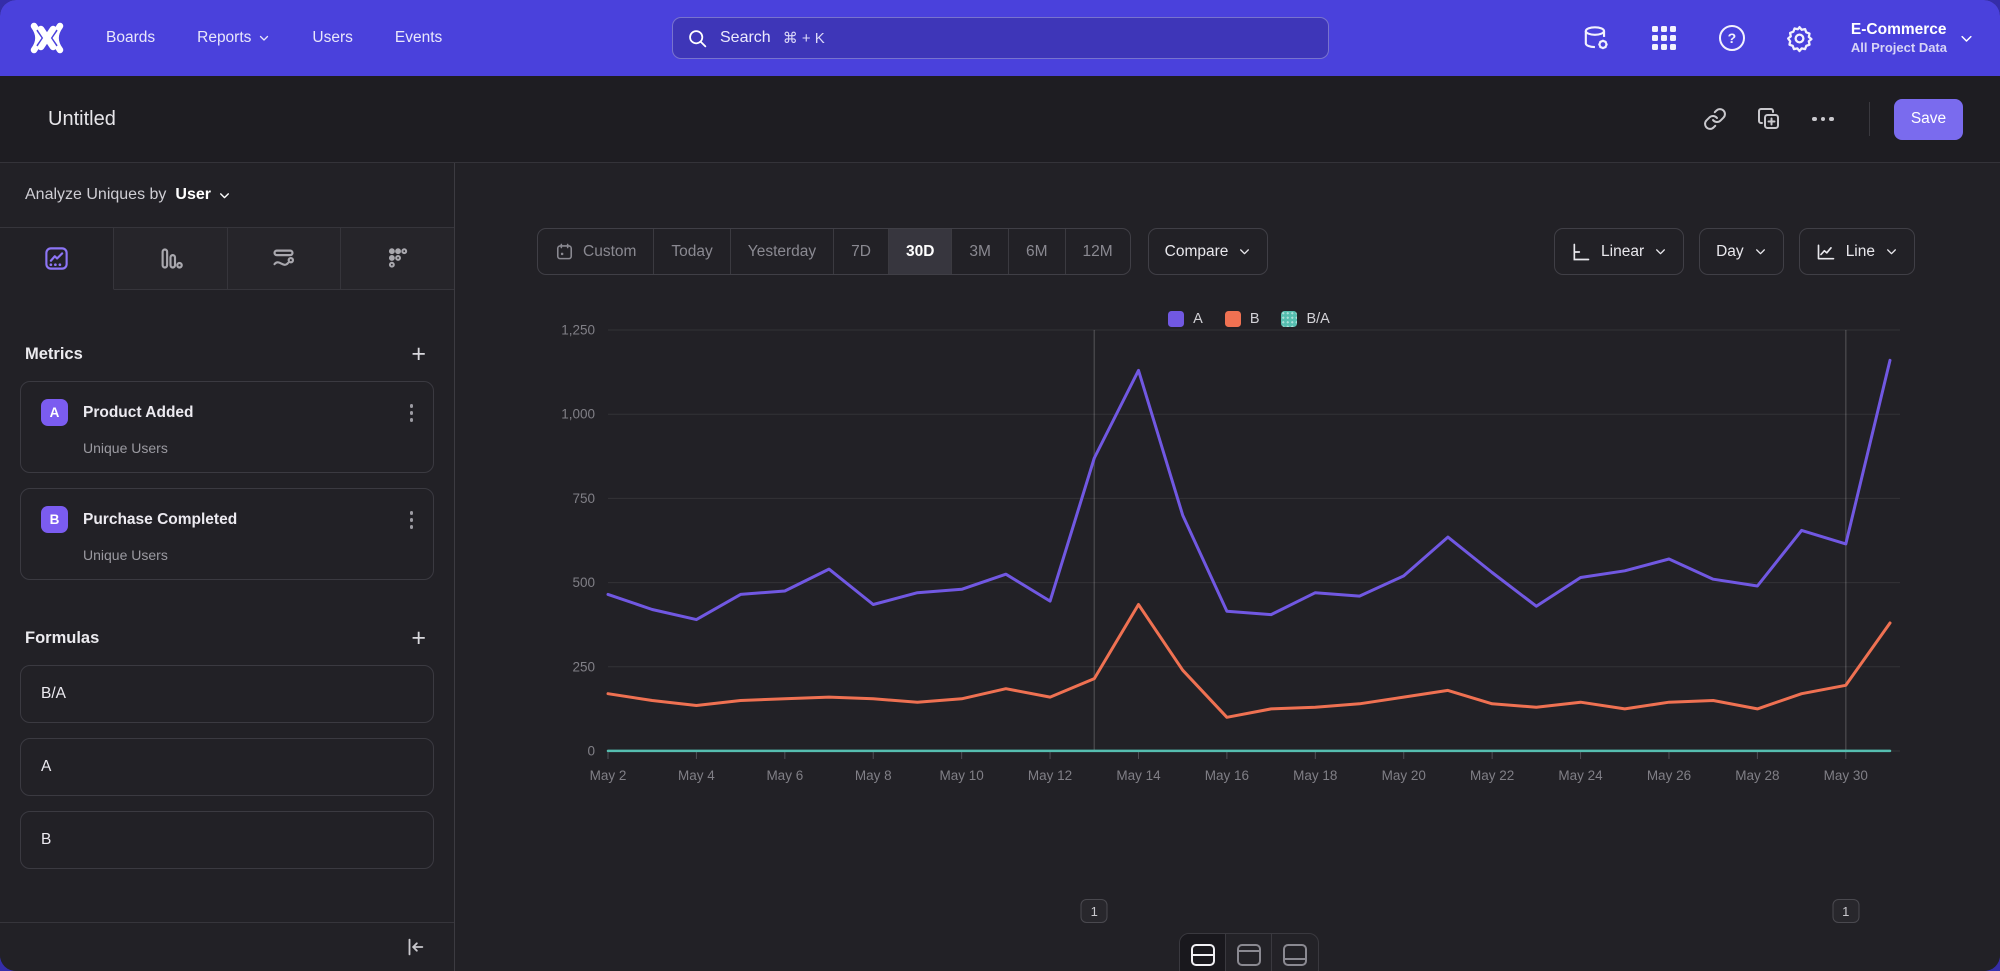 The image size is (2000, 971). Describe the element at coordinates (131, 37) in the screenshot. I see `nav-item-boards: Boards` at that location.